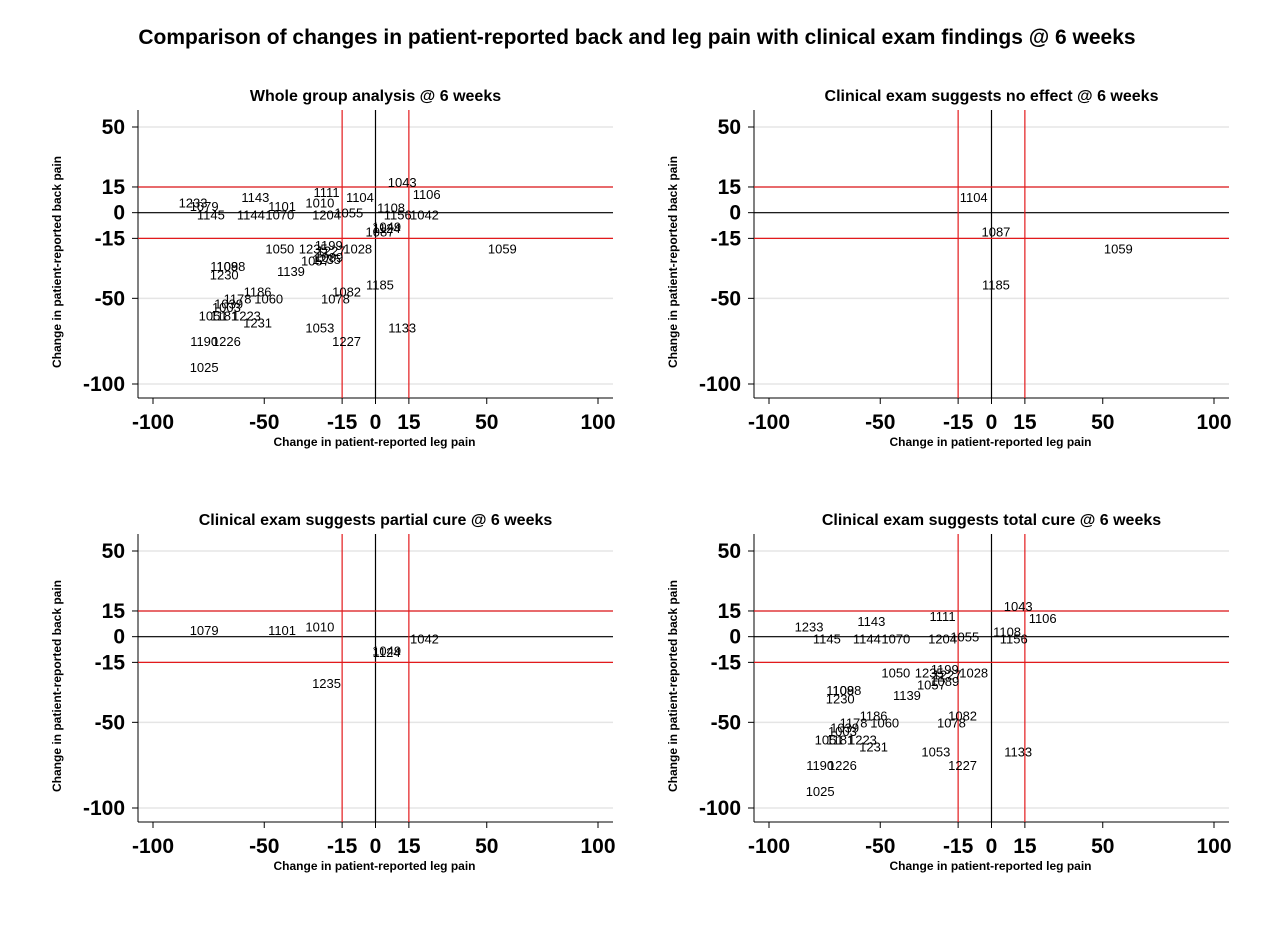 The width and height of the screenshot is (1274, 926). What do you see at coordinates (842, 731) in the screenshot?
I see `data-point-label: 1003` at bounding box center [842, 731].